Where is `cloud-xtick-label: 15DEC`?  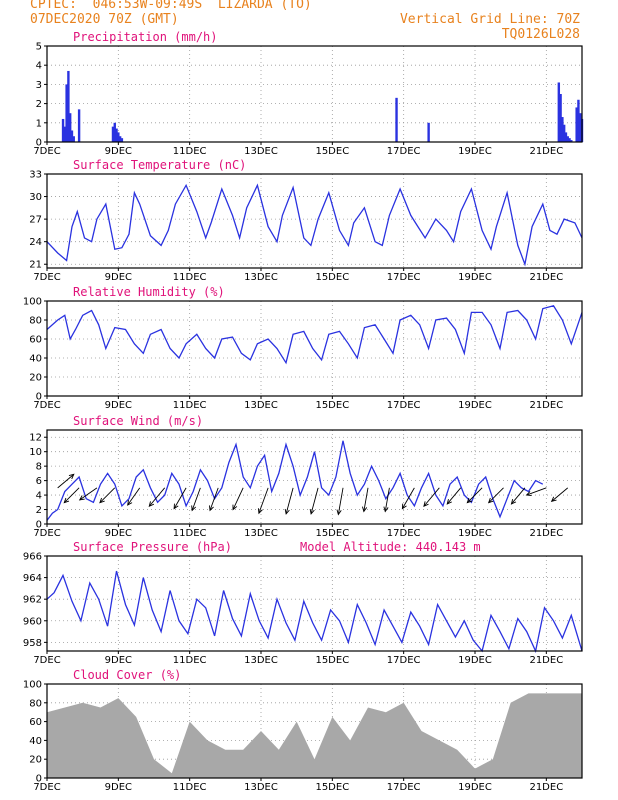 cloud-xtick-label: 15DEC is located at coordinates (332, 787).